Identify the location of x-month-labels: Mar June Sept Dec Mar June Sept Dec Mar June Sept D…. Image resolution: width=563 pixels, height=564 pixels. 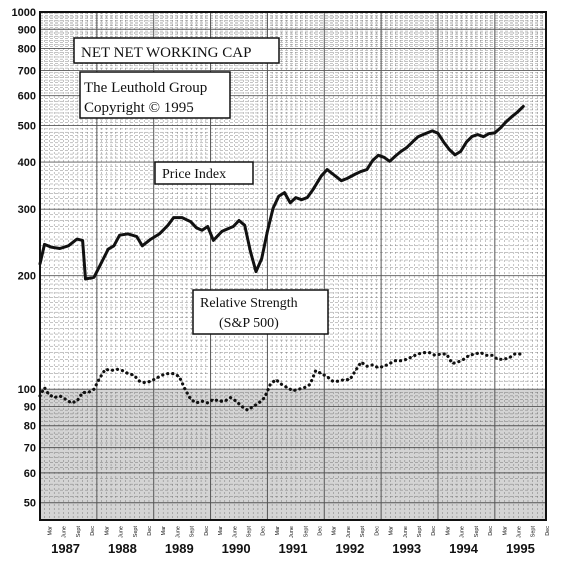
(298, 532).